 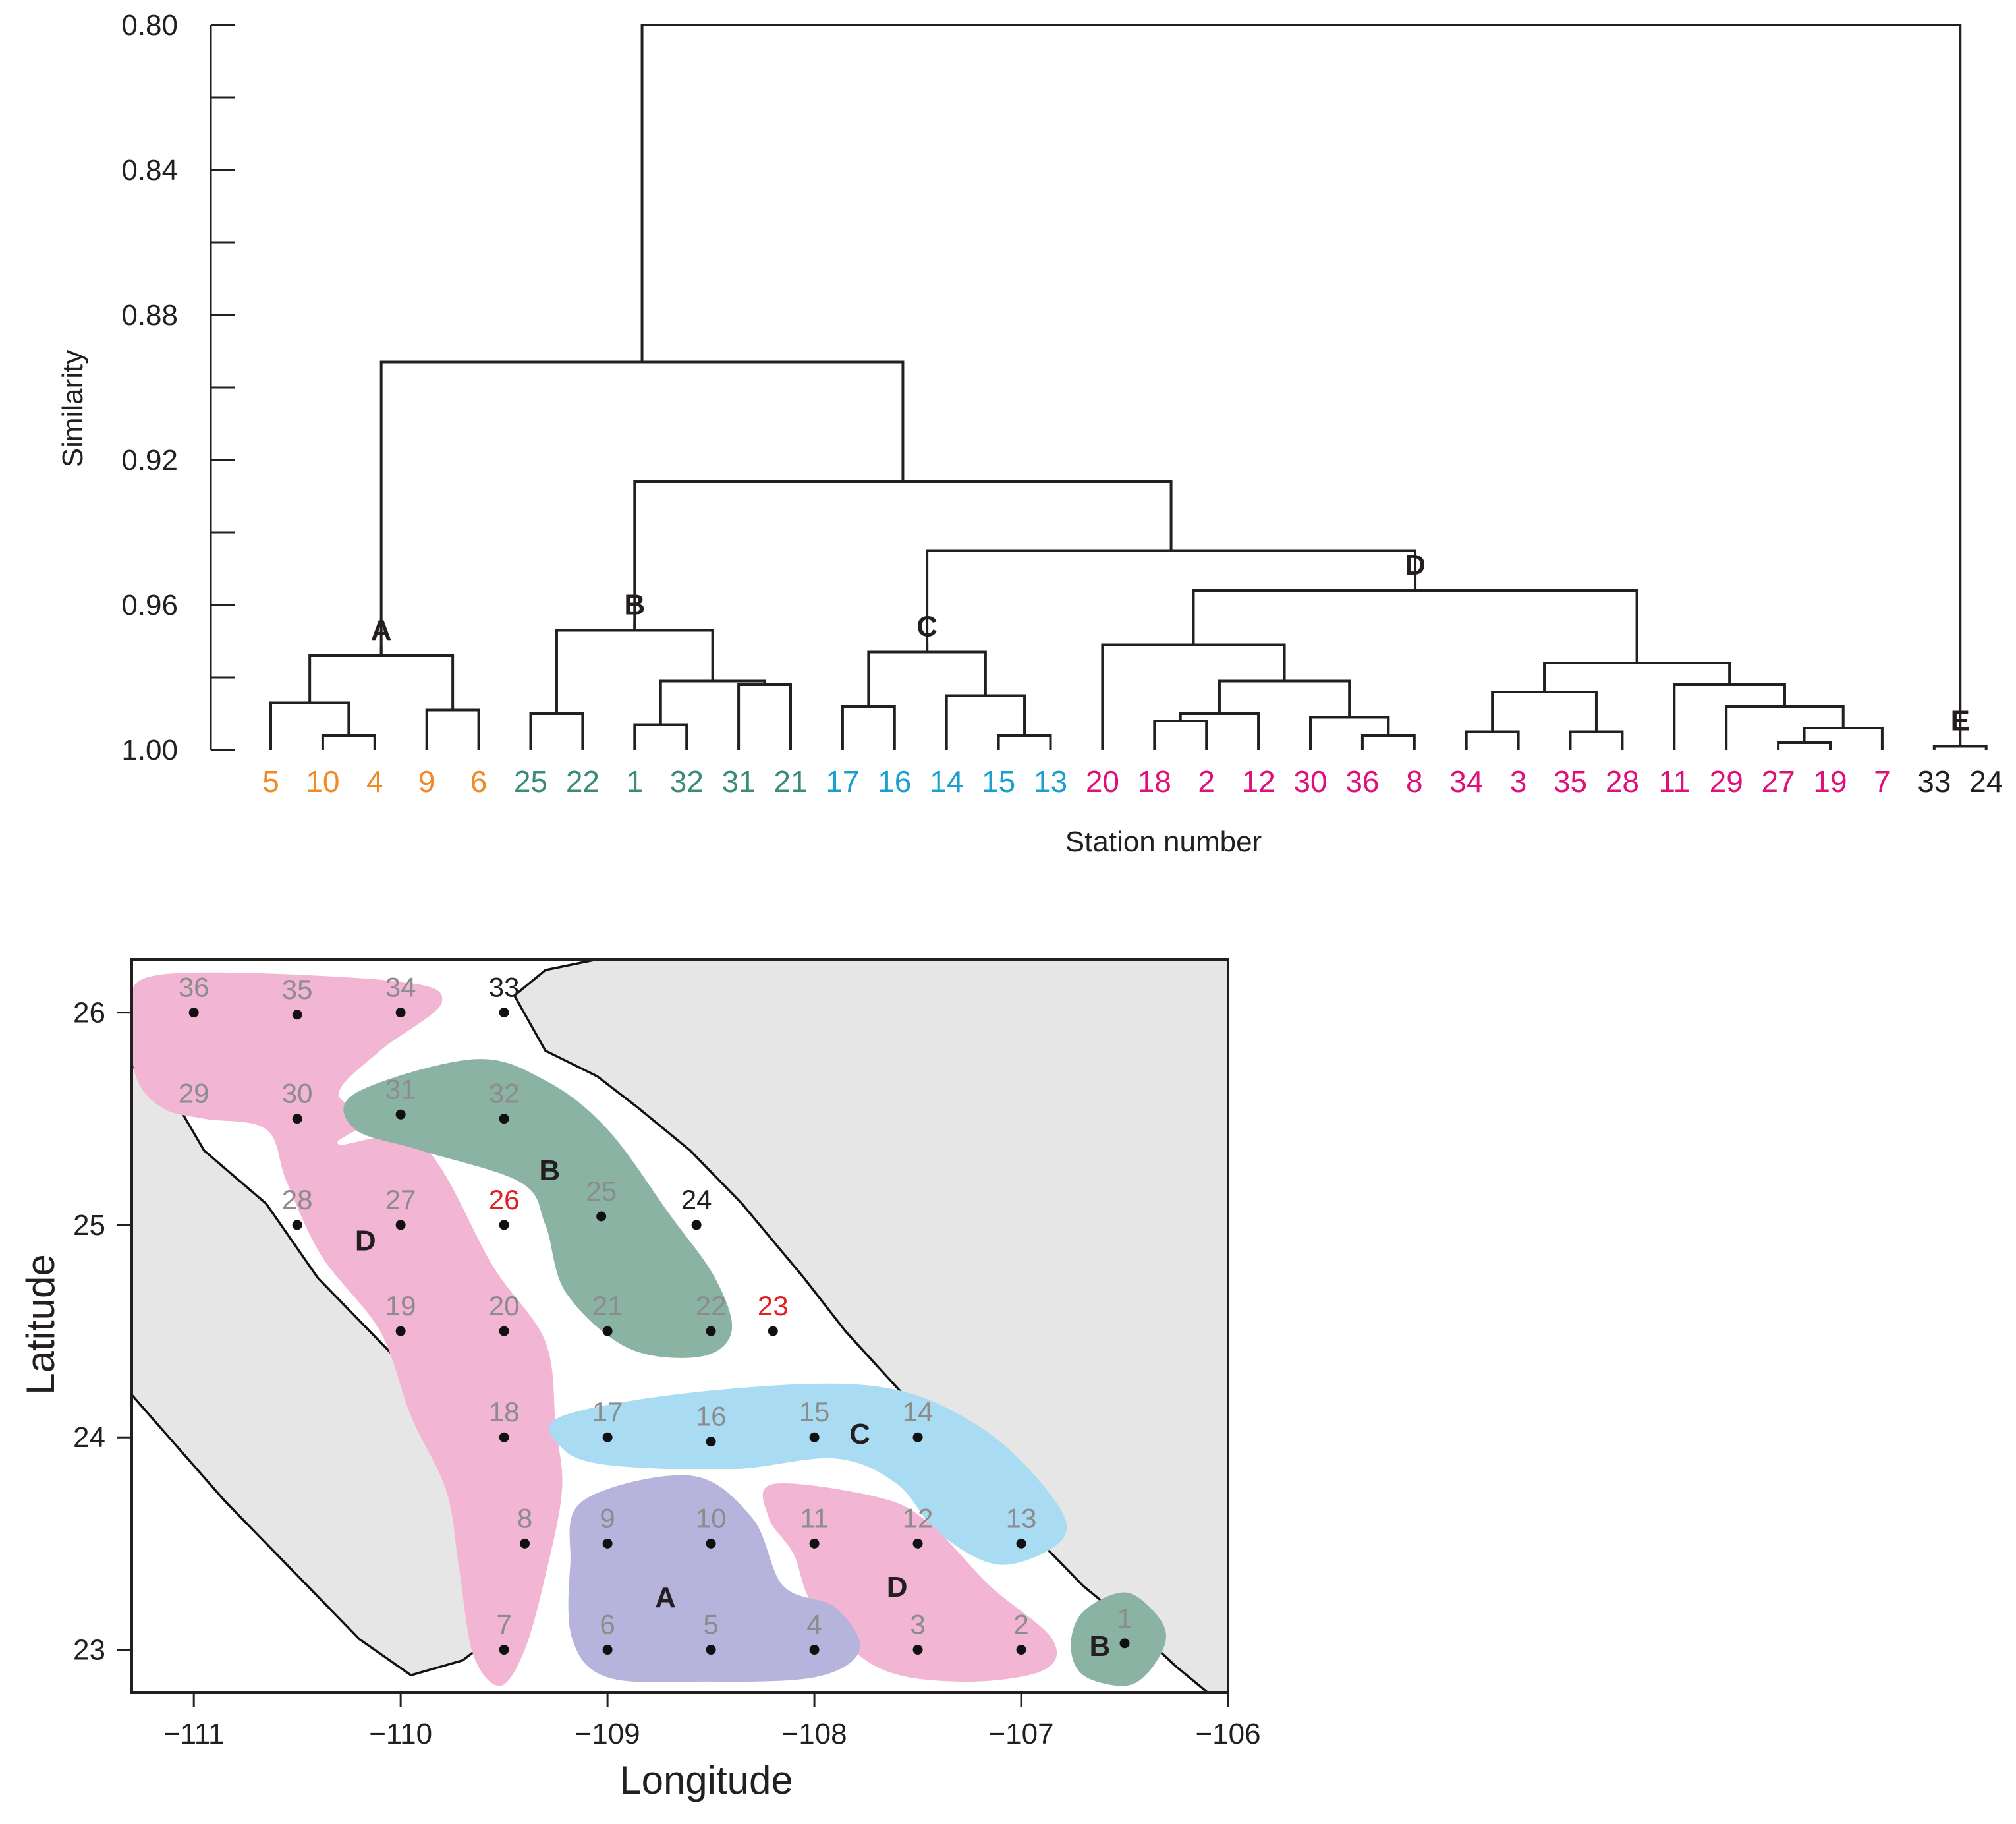 What do you see at coordinates (381, 630) in the screenshot?
I see `cluster-label-A: A` at bounding box center [381, 630].